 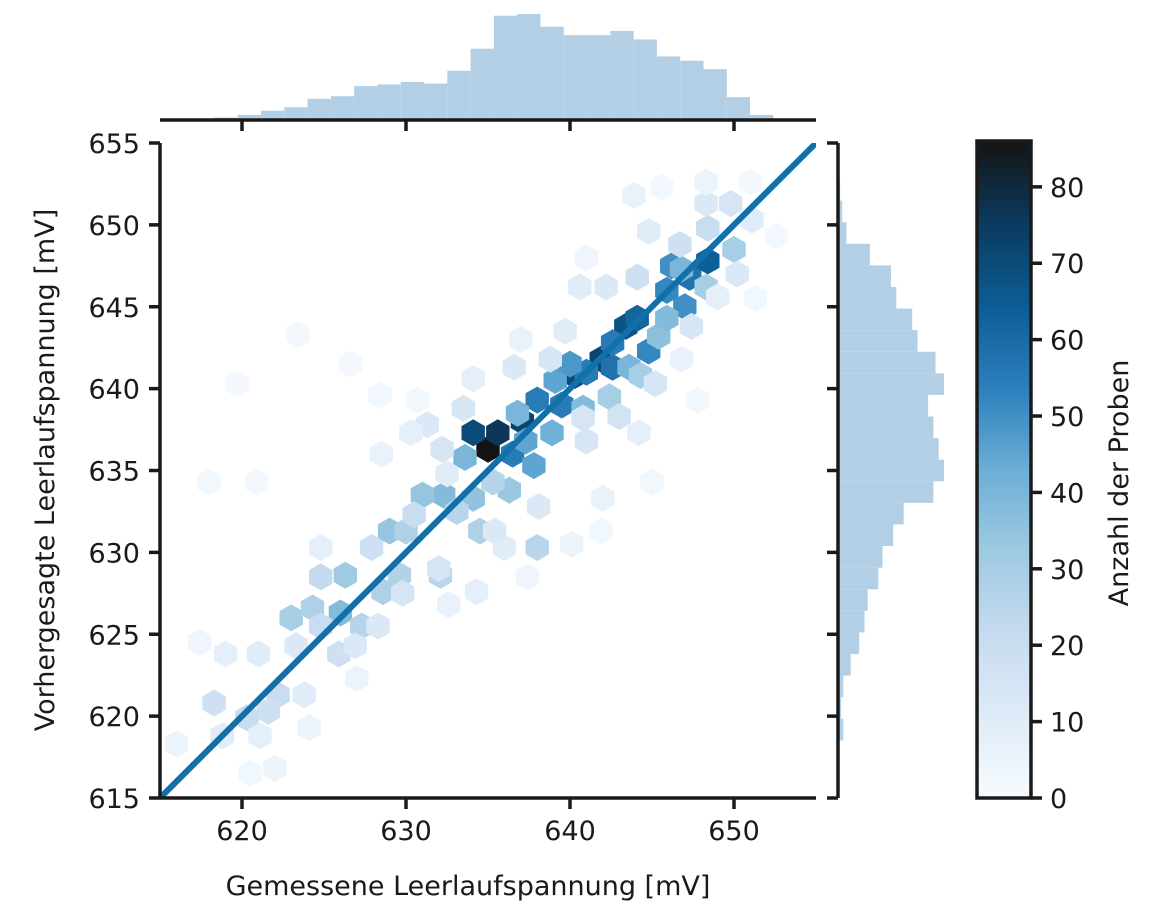 What do you see at coordinates (468, 886) in the screenshot?
I see `x-axis-title: Gemessene Leerlaufspannung [mV]` at bounding box center [468, 886].